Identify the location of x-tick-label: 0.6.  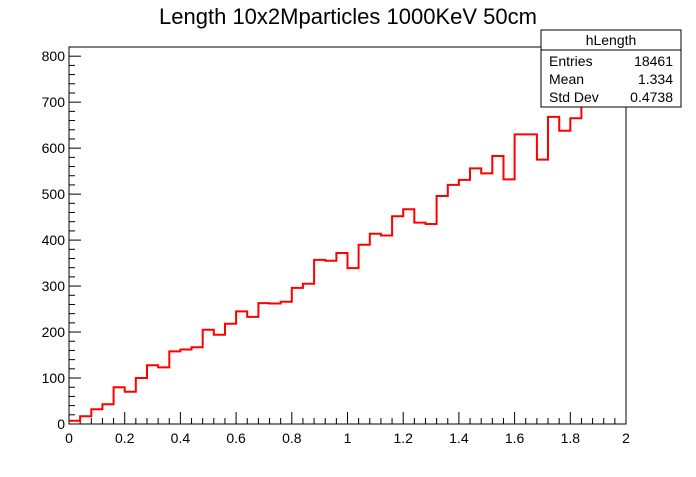
(236, 438).